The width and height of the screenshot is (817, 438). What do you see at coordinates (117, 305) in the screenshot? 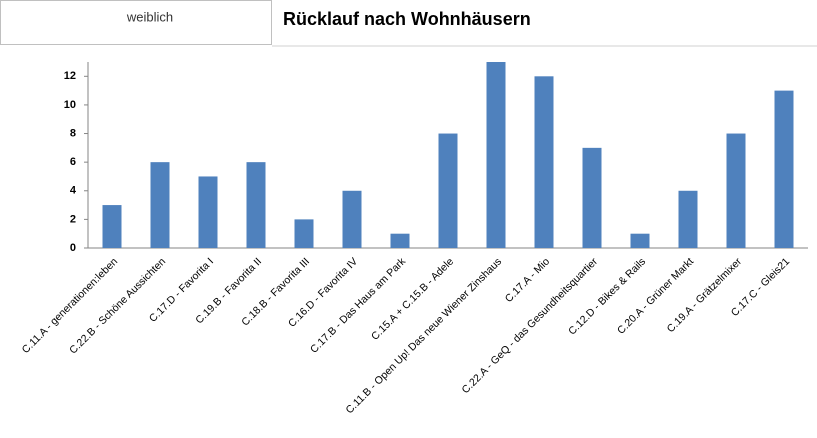
I see `x-tick-label: C.22.B - Schöne Aussichten` at bounding box center [117, 305].